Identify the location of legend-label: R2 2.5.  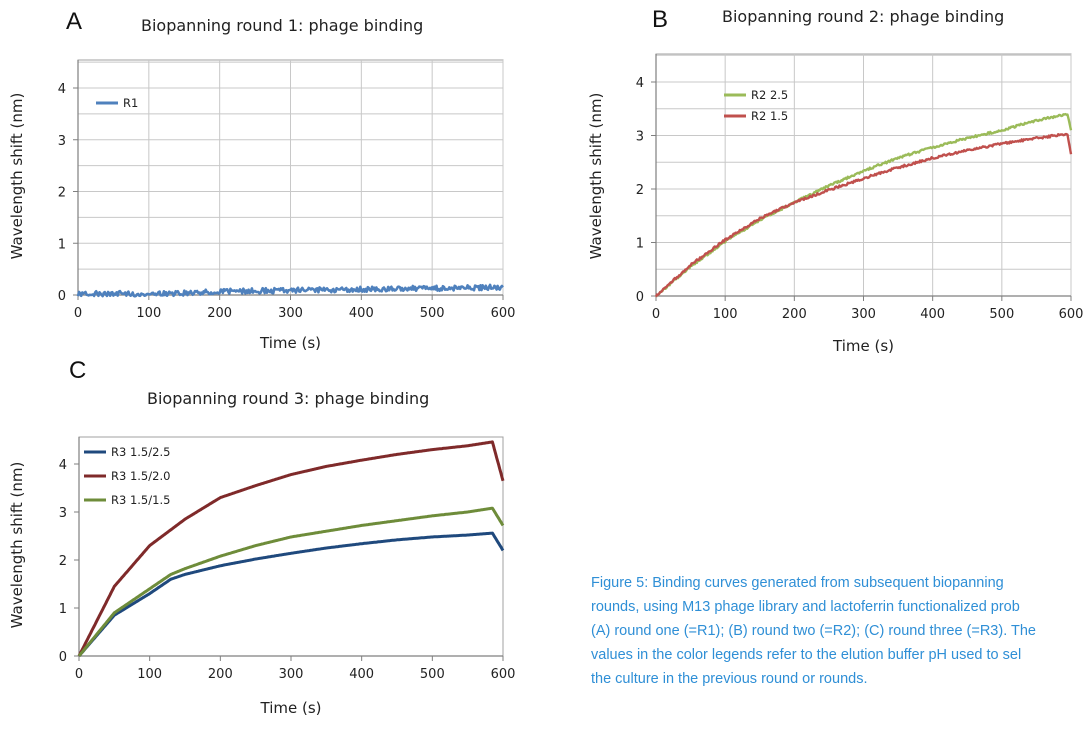
(769, 95).